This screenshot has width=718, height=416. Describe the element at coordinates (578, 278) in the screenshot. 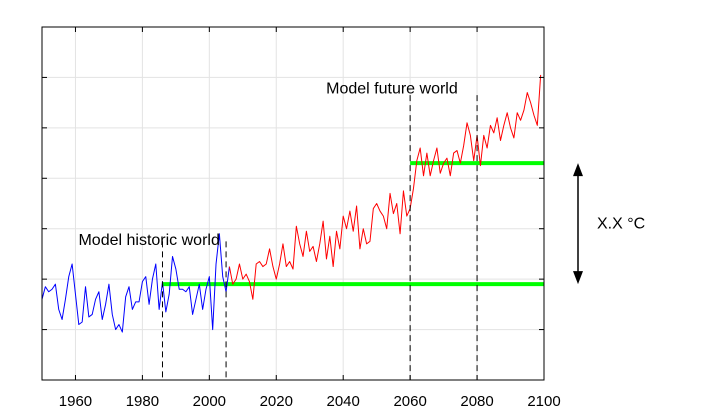

I see `difference-arrow-head-down` at that location.